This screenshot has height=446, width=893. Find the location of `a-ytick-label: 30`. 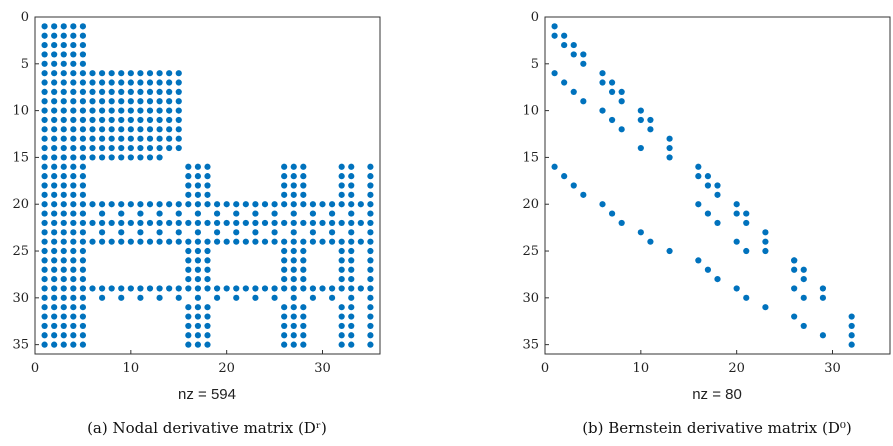

a-ytick-label: 30 is located at coordinates (20, 298).